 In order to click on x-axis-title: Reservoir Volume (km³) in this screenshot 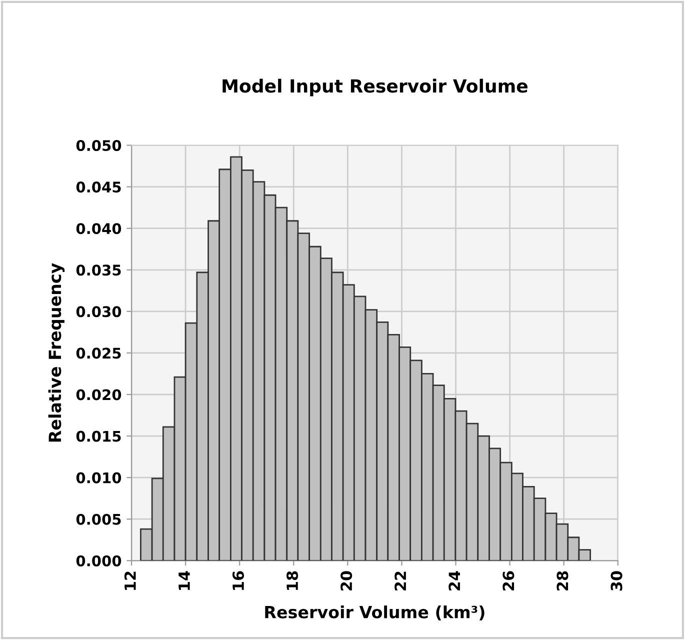, I will do `click(374, 613)`.